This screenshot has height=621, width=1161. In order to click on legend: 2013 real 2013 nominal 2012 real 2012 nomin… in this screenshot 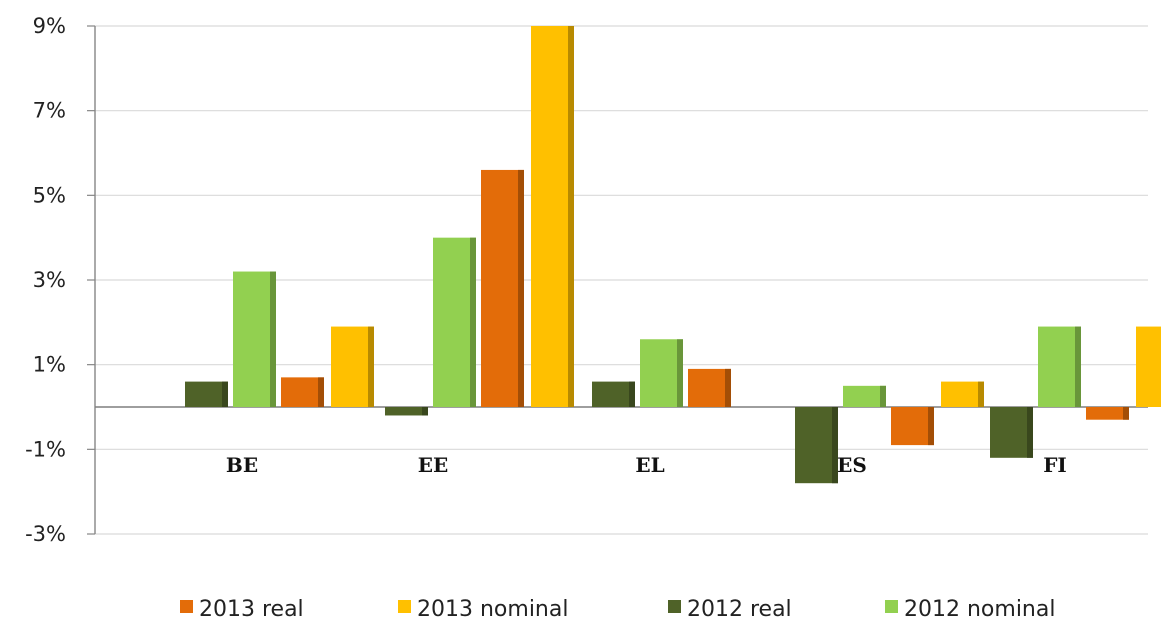, I will do `click(617, 609)`.